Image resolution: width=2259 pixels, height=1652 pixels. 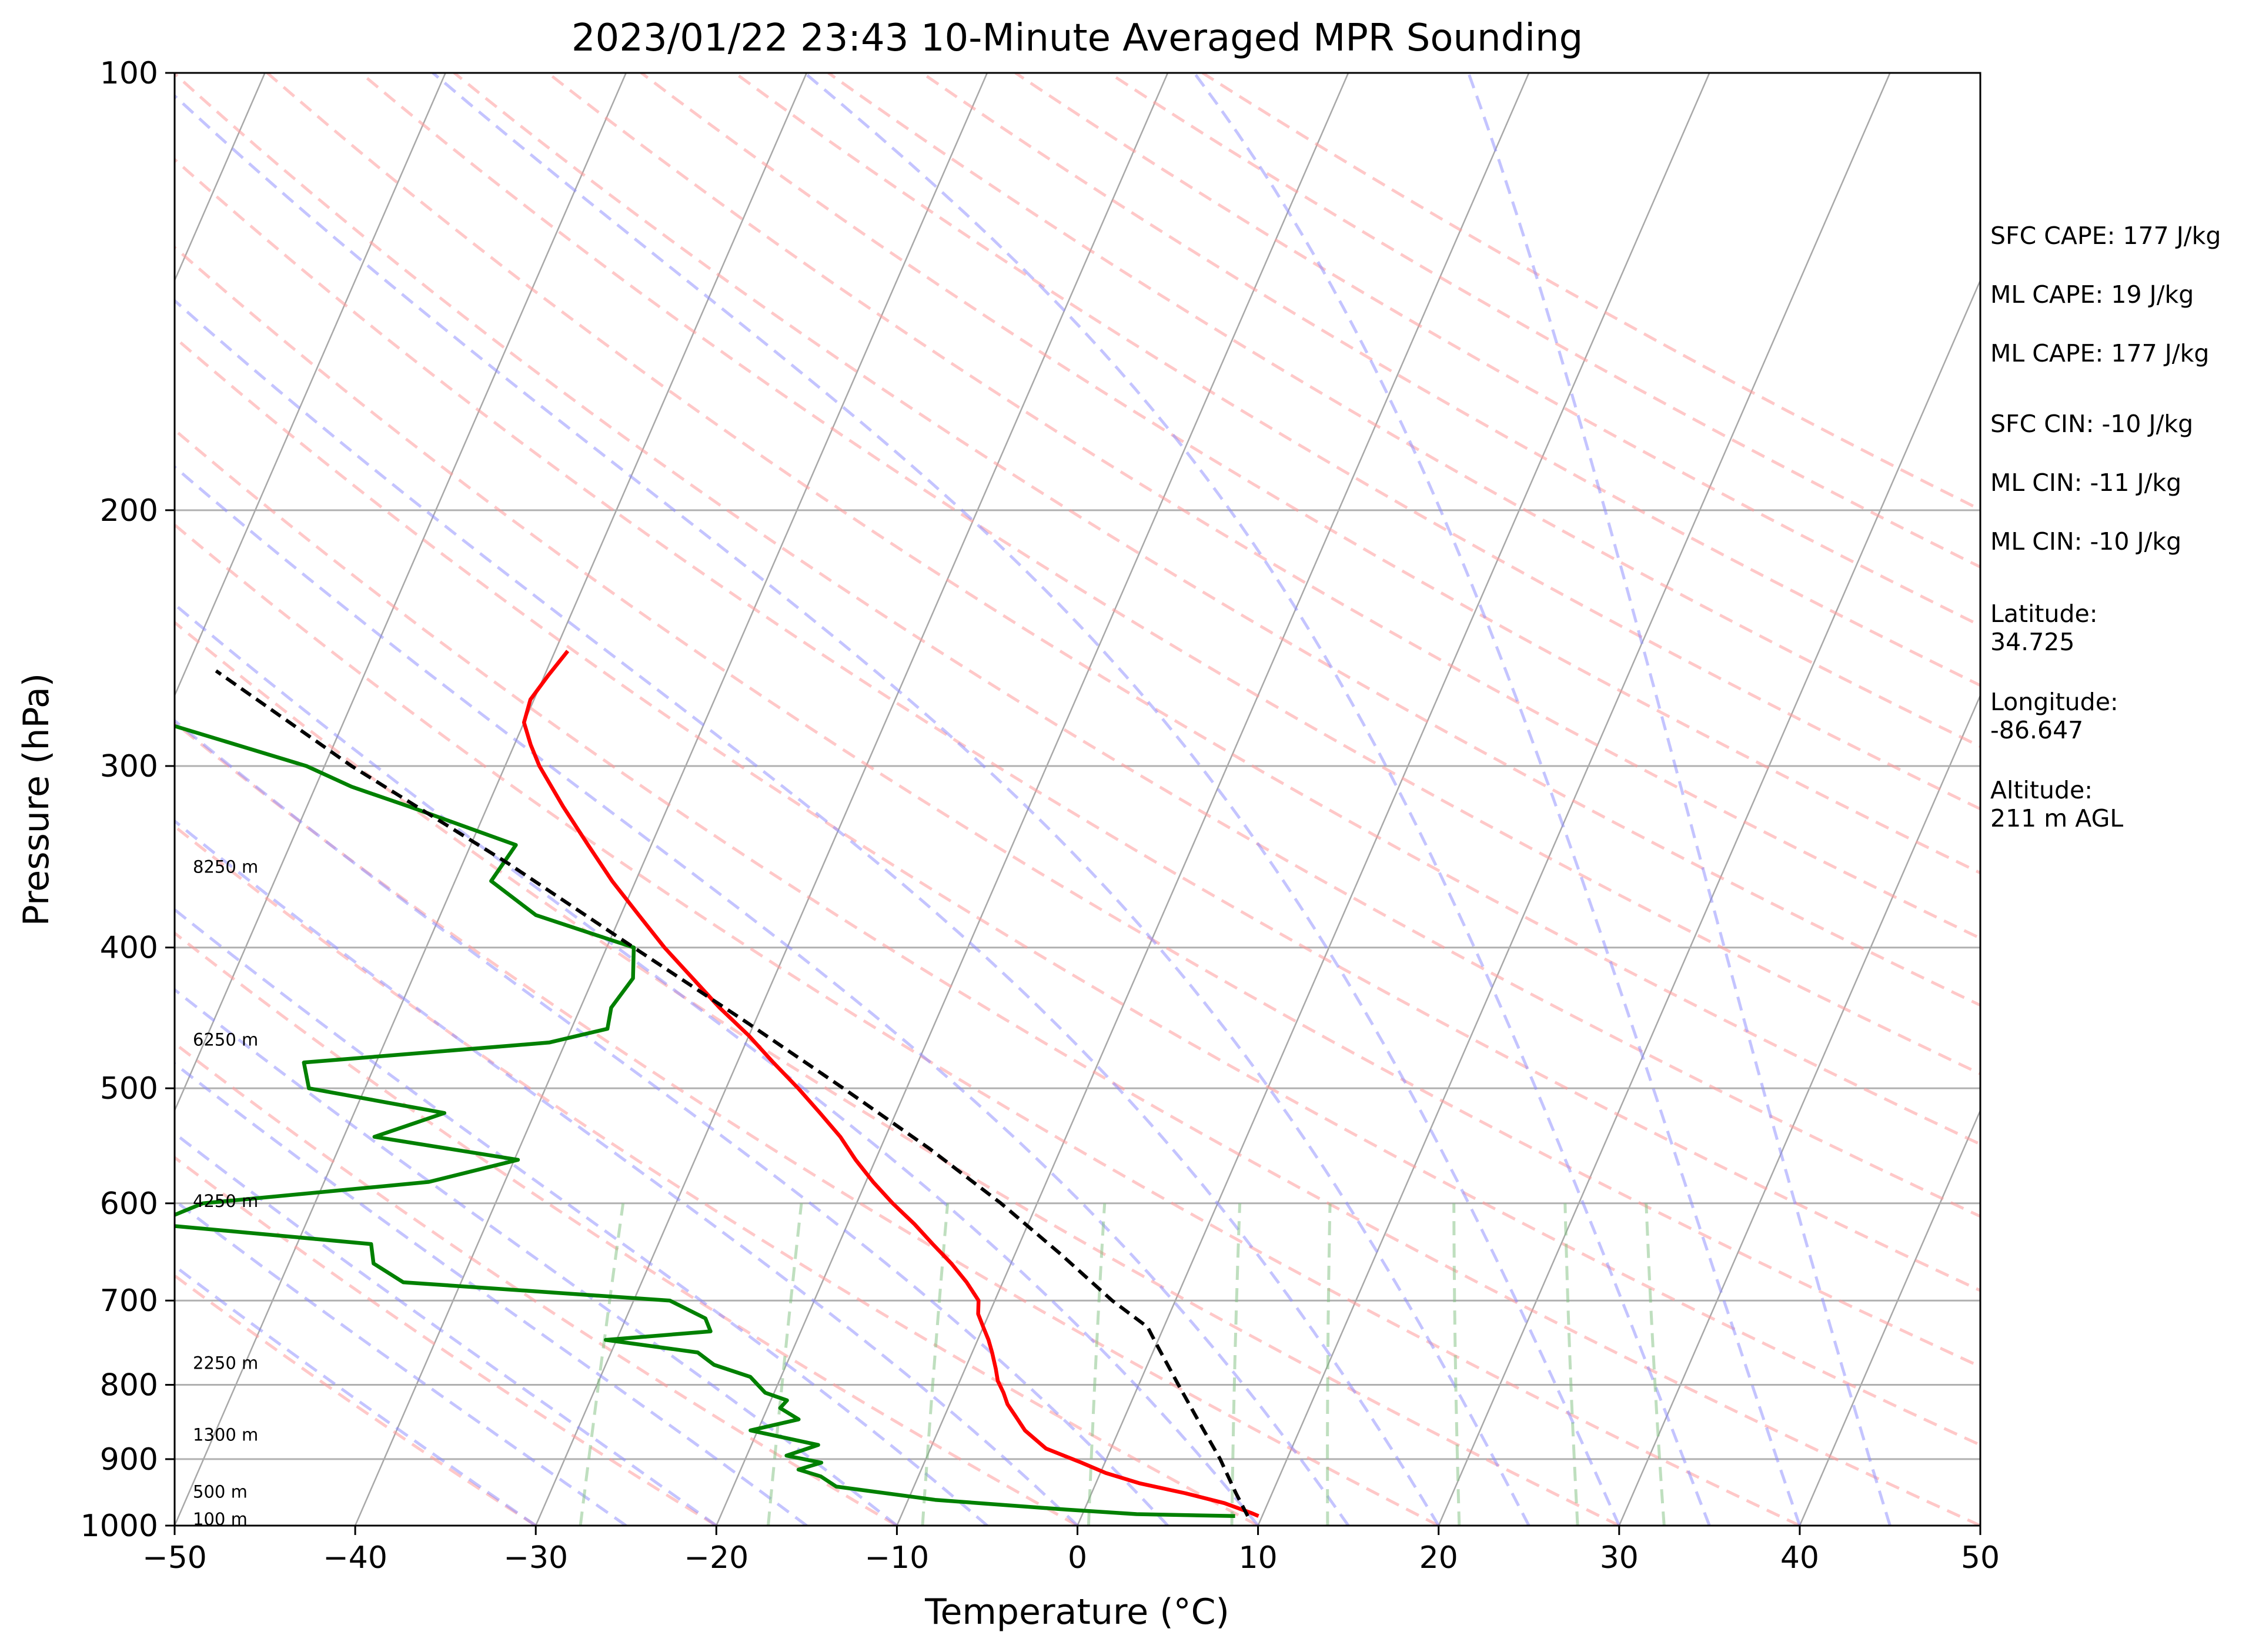 I want to click on moist-adiabat-line, so click(x=581, y=1217).